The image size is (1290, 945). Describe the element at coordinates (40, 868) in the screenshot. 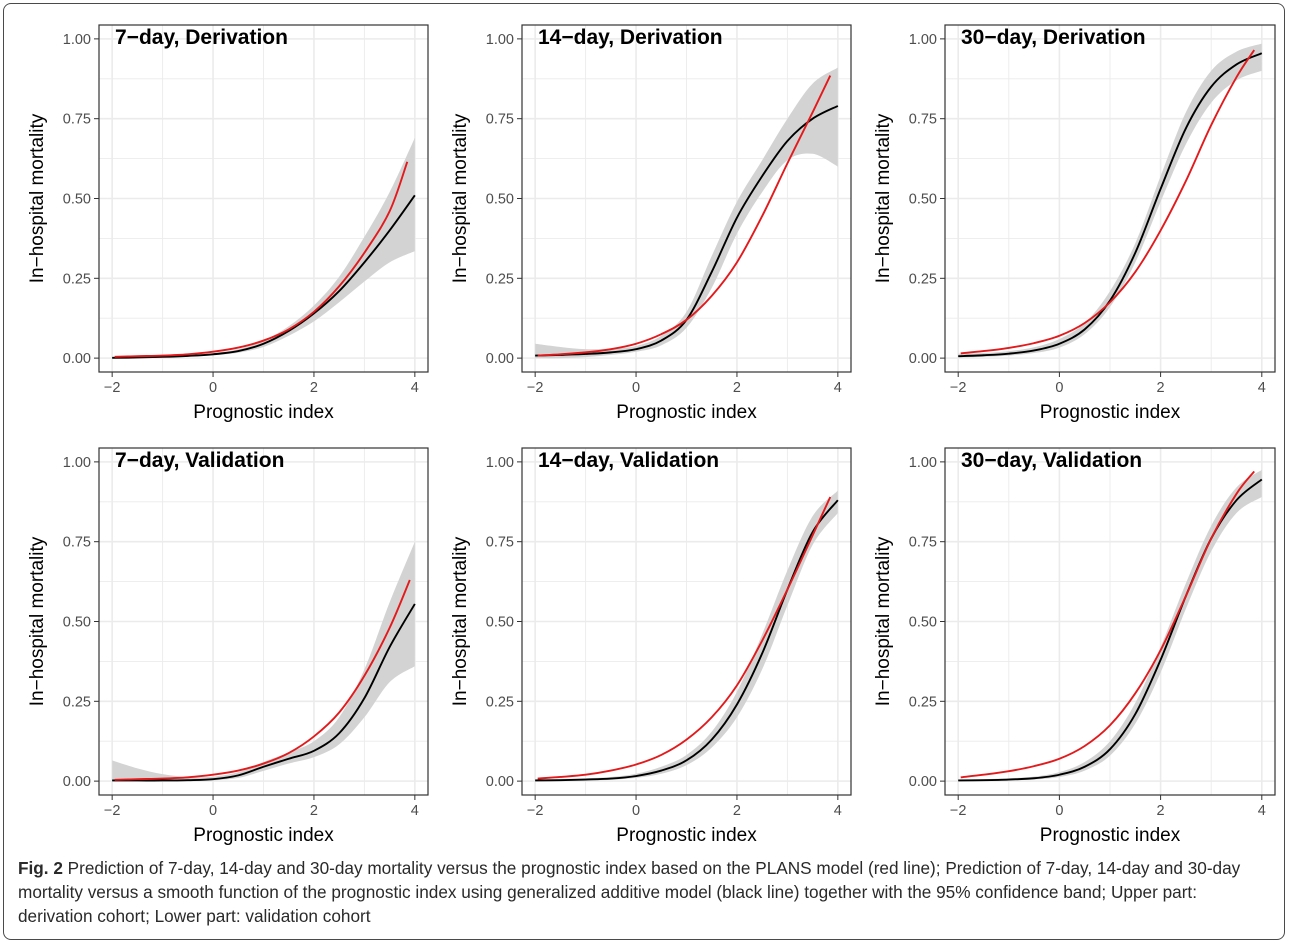

I see `caption-label: Fig. 2` at that location.